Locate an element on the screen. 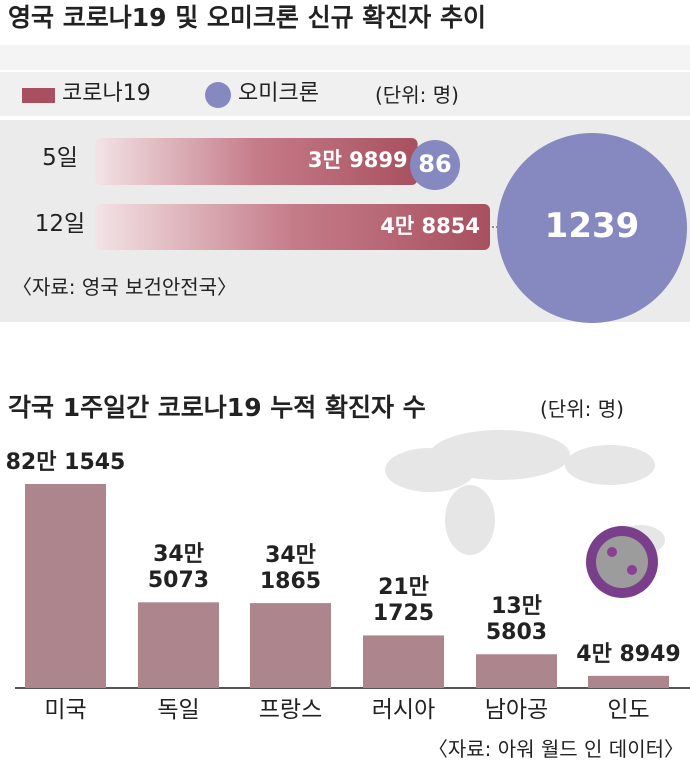 This screenshot has width=690, height=768. x-tick-label: 러시아 is located at coordinates (403, 710).